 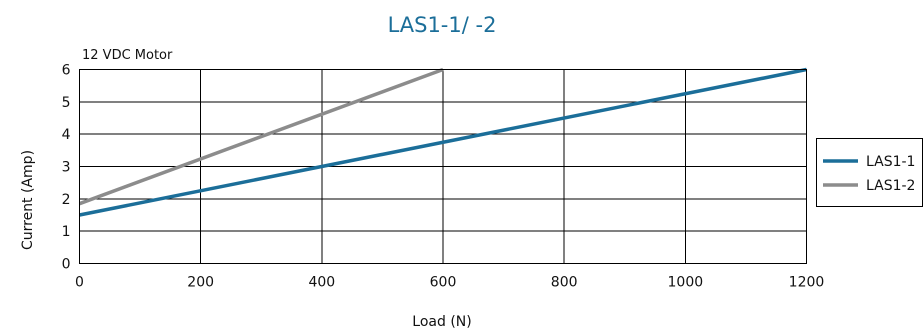 What do you see at coordinates (890, 186) in the screenshot?
I see `legend-label: LAS1-2` at bounding box center [890, 186].